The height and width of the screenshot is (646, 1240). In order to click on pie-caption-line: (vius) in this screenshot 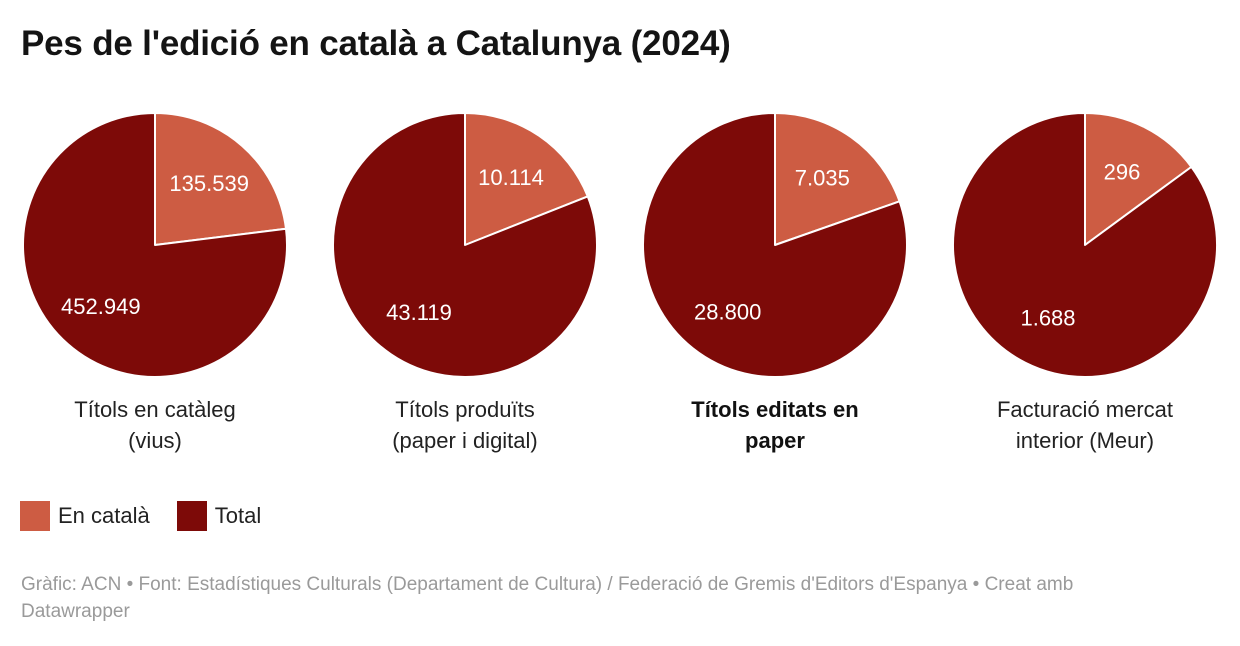, I will do `click(155, 440)`.